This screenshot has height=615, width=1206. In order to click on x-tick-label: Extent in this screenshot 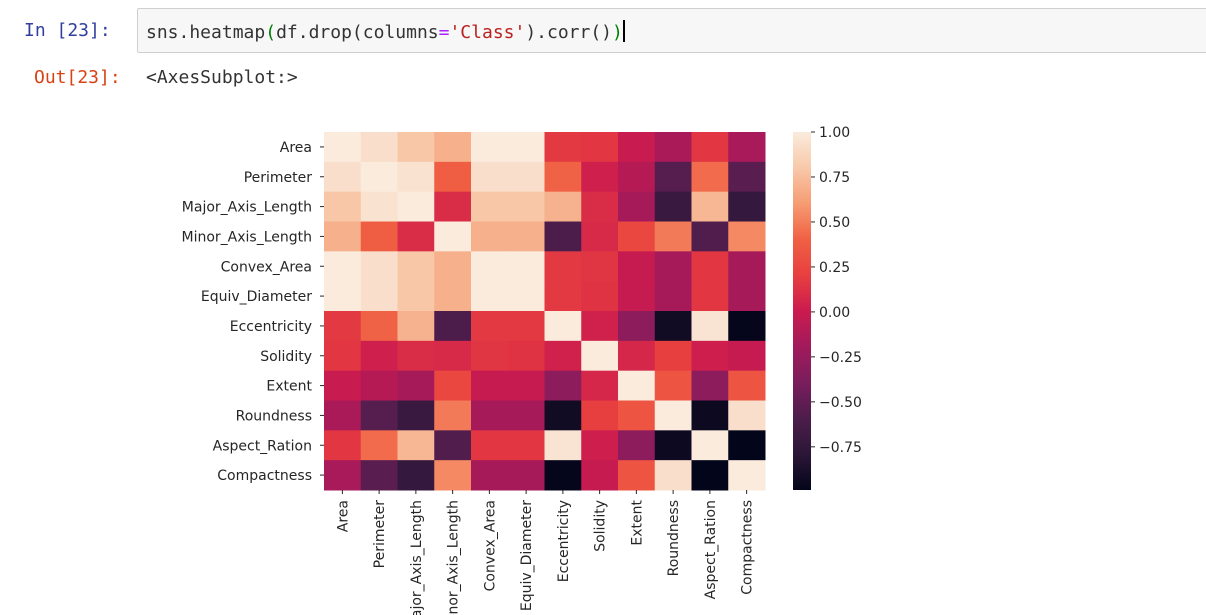, I will do `click(637, 523)`.